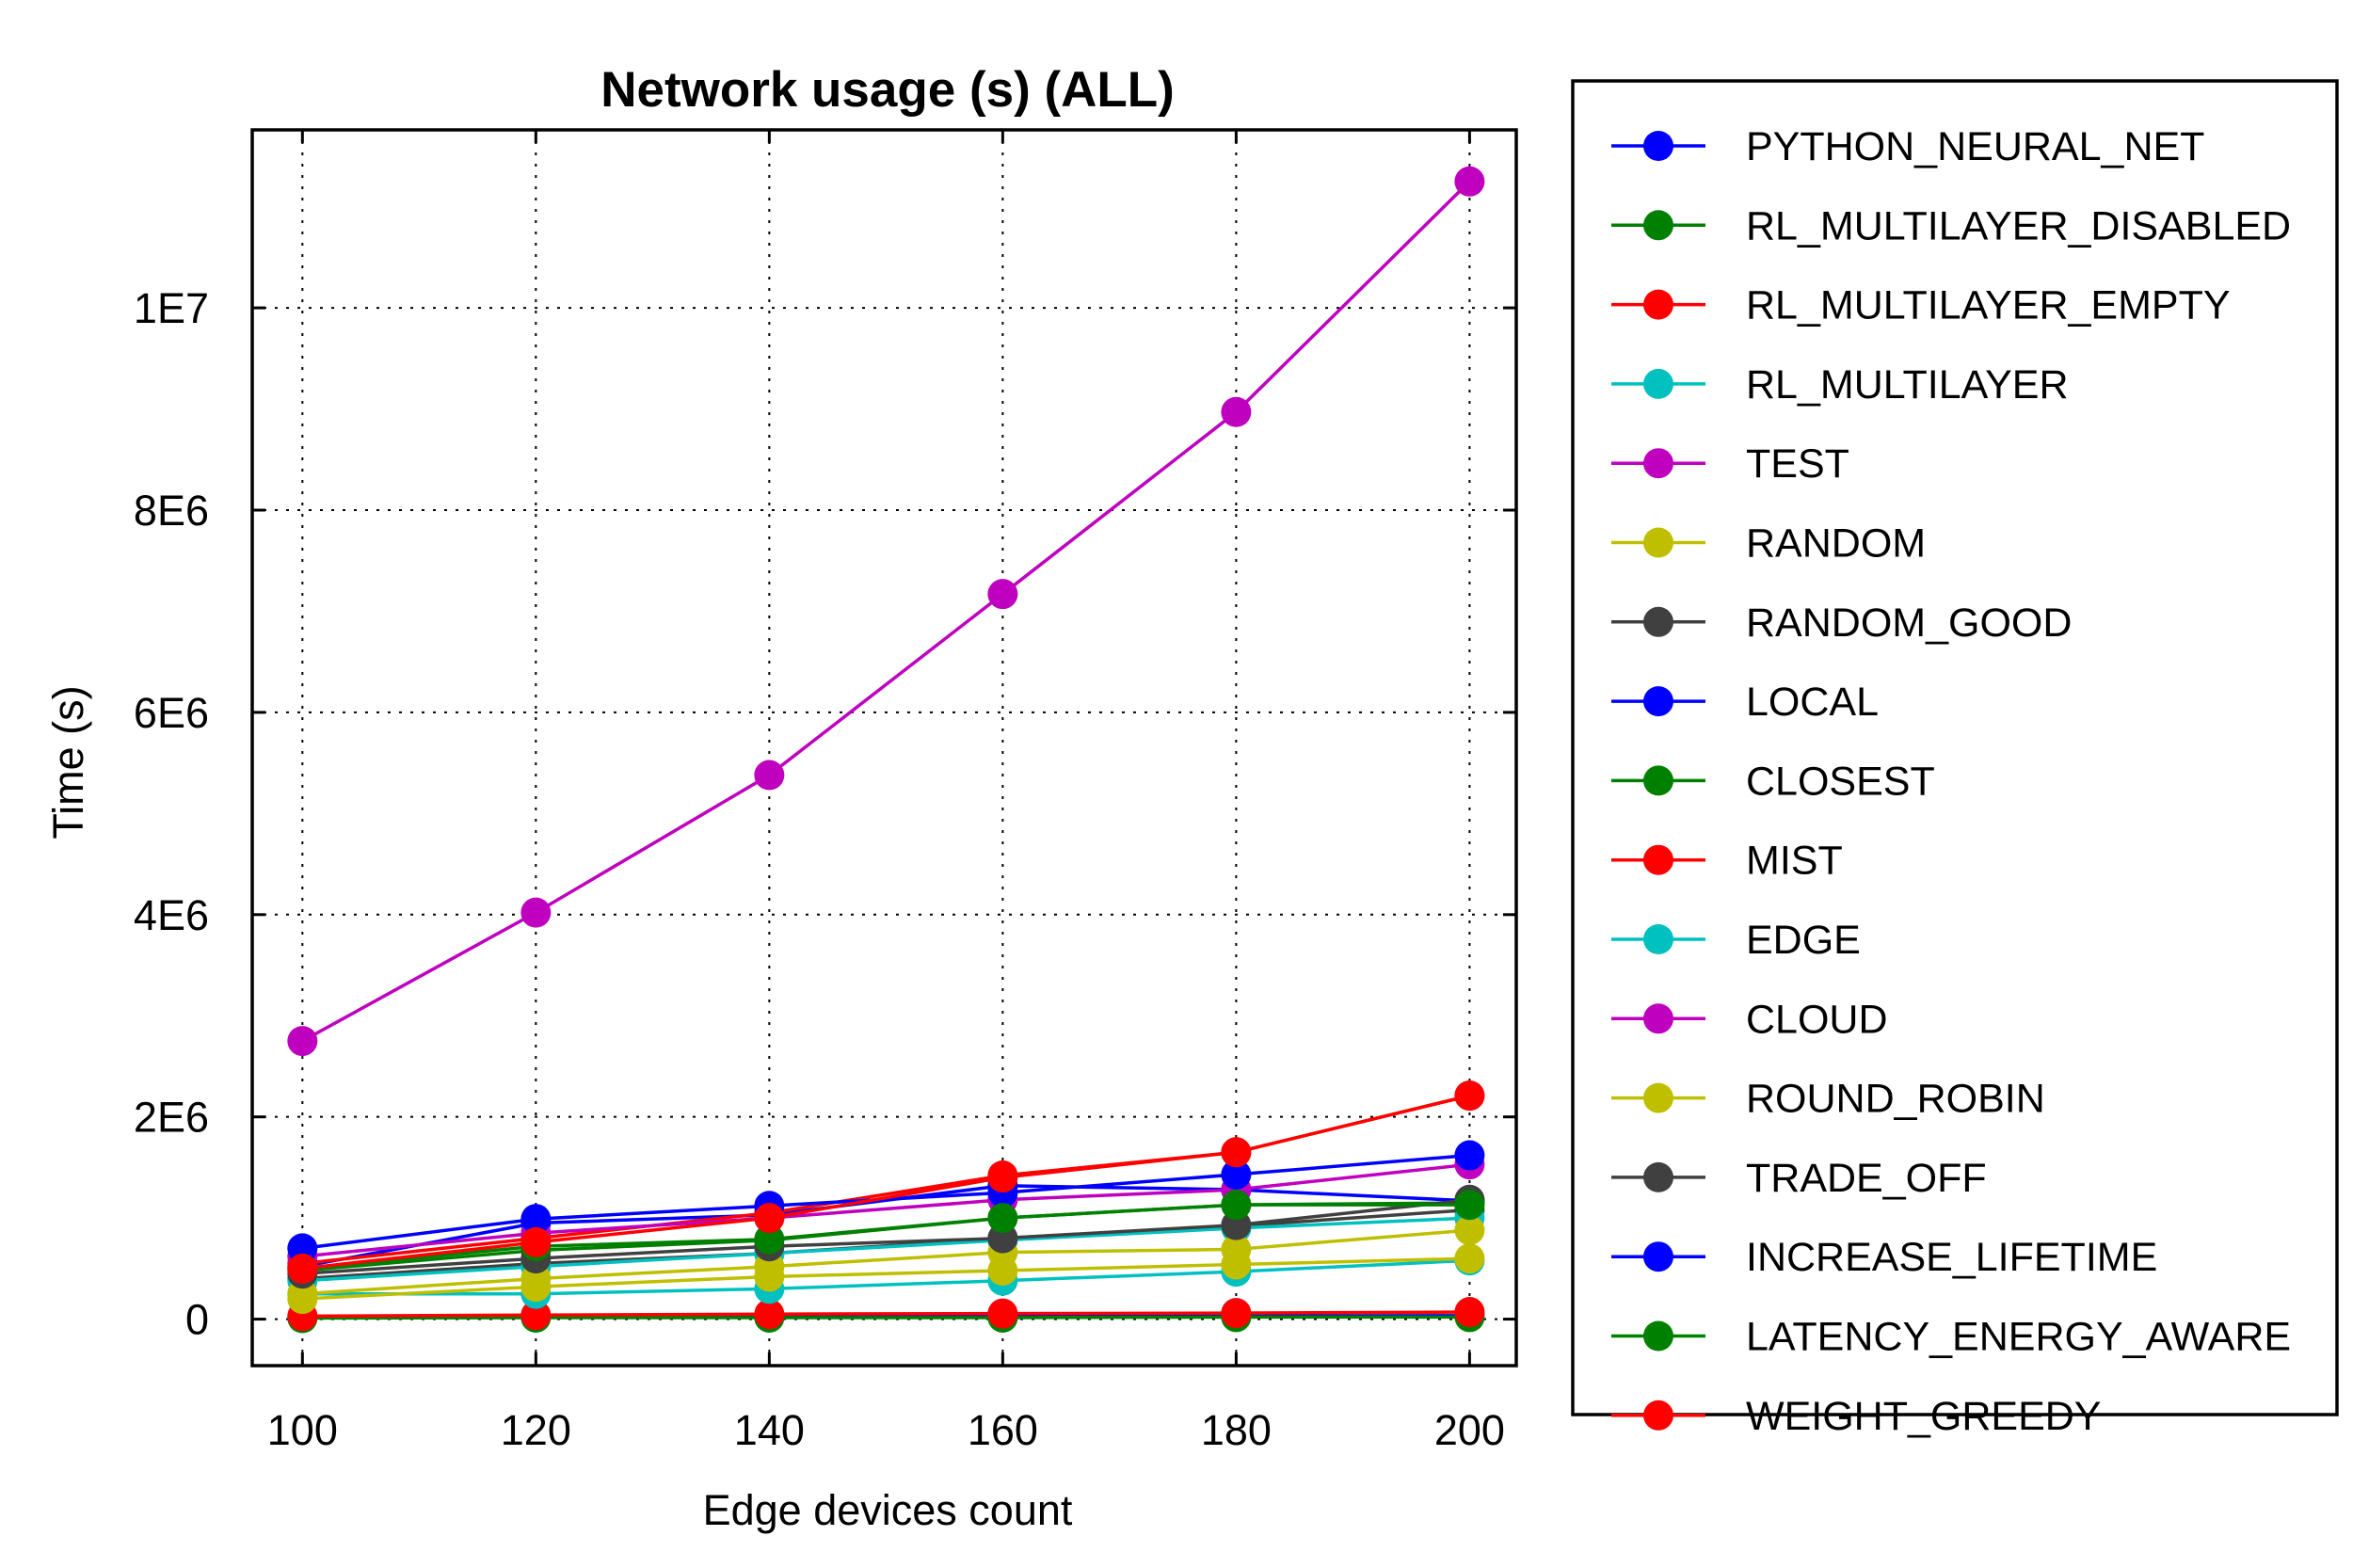 This screenshot has width=2353, height=1568. What do you see at coordinates (1236, 1430) in the screenshot?
I see `x-tick-label: 180` at bounding box center [1236, 1430].